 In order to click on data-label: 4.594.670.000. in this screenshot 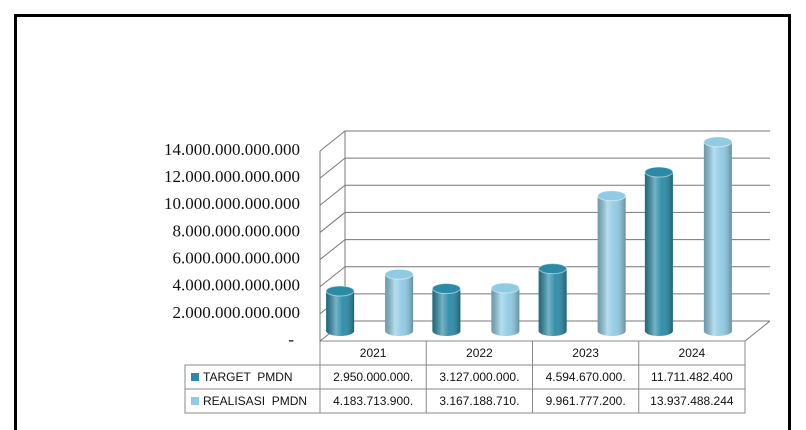, I will do `click(586, 377)`.